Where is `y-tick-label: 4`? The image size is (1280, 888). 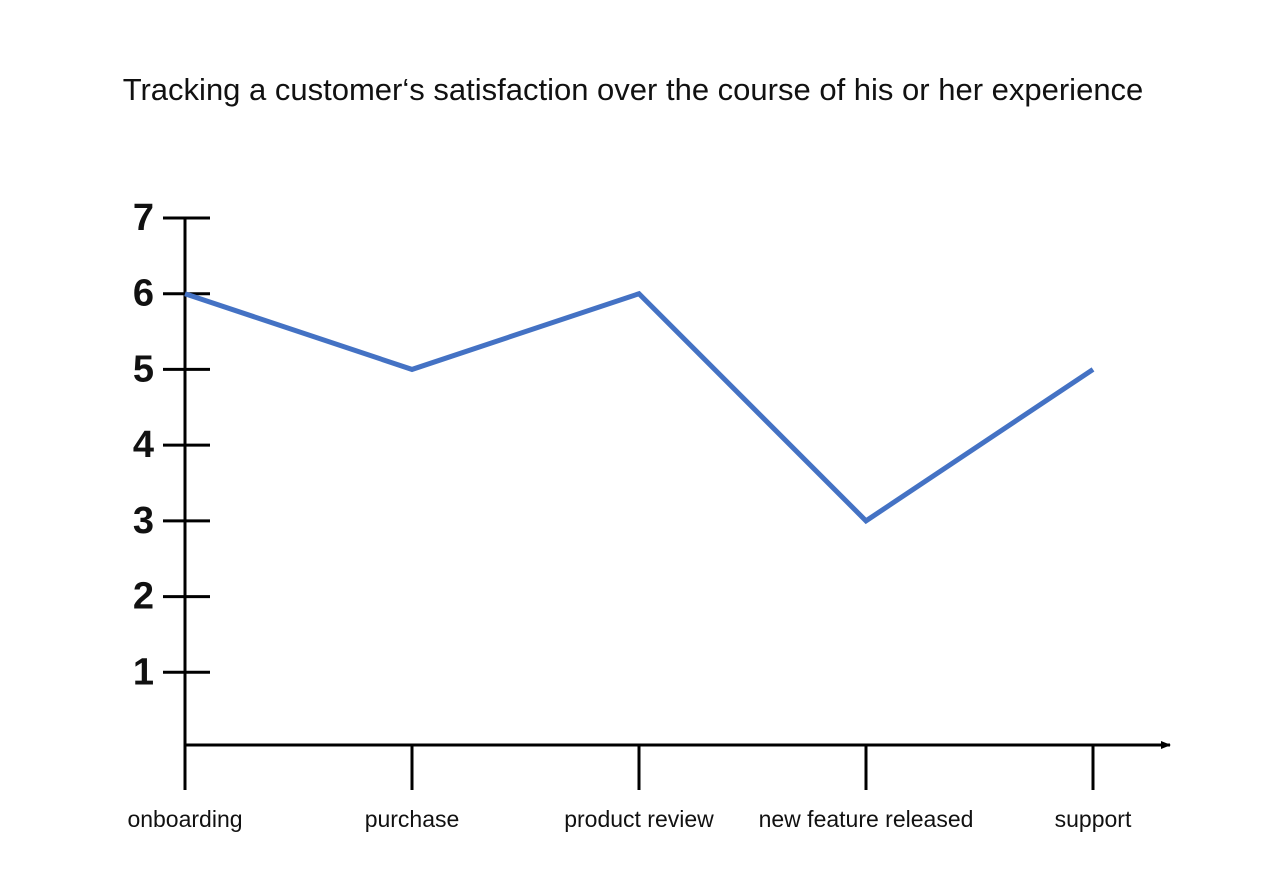
y-tick-label: 4 is located at coordinates (143, 445).